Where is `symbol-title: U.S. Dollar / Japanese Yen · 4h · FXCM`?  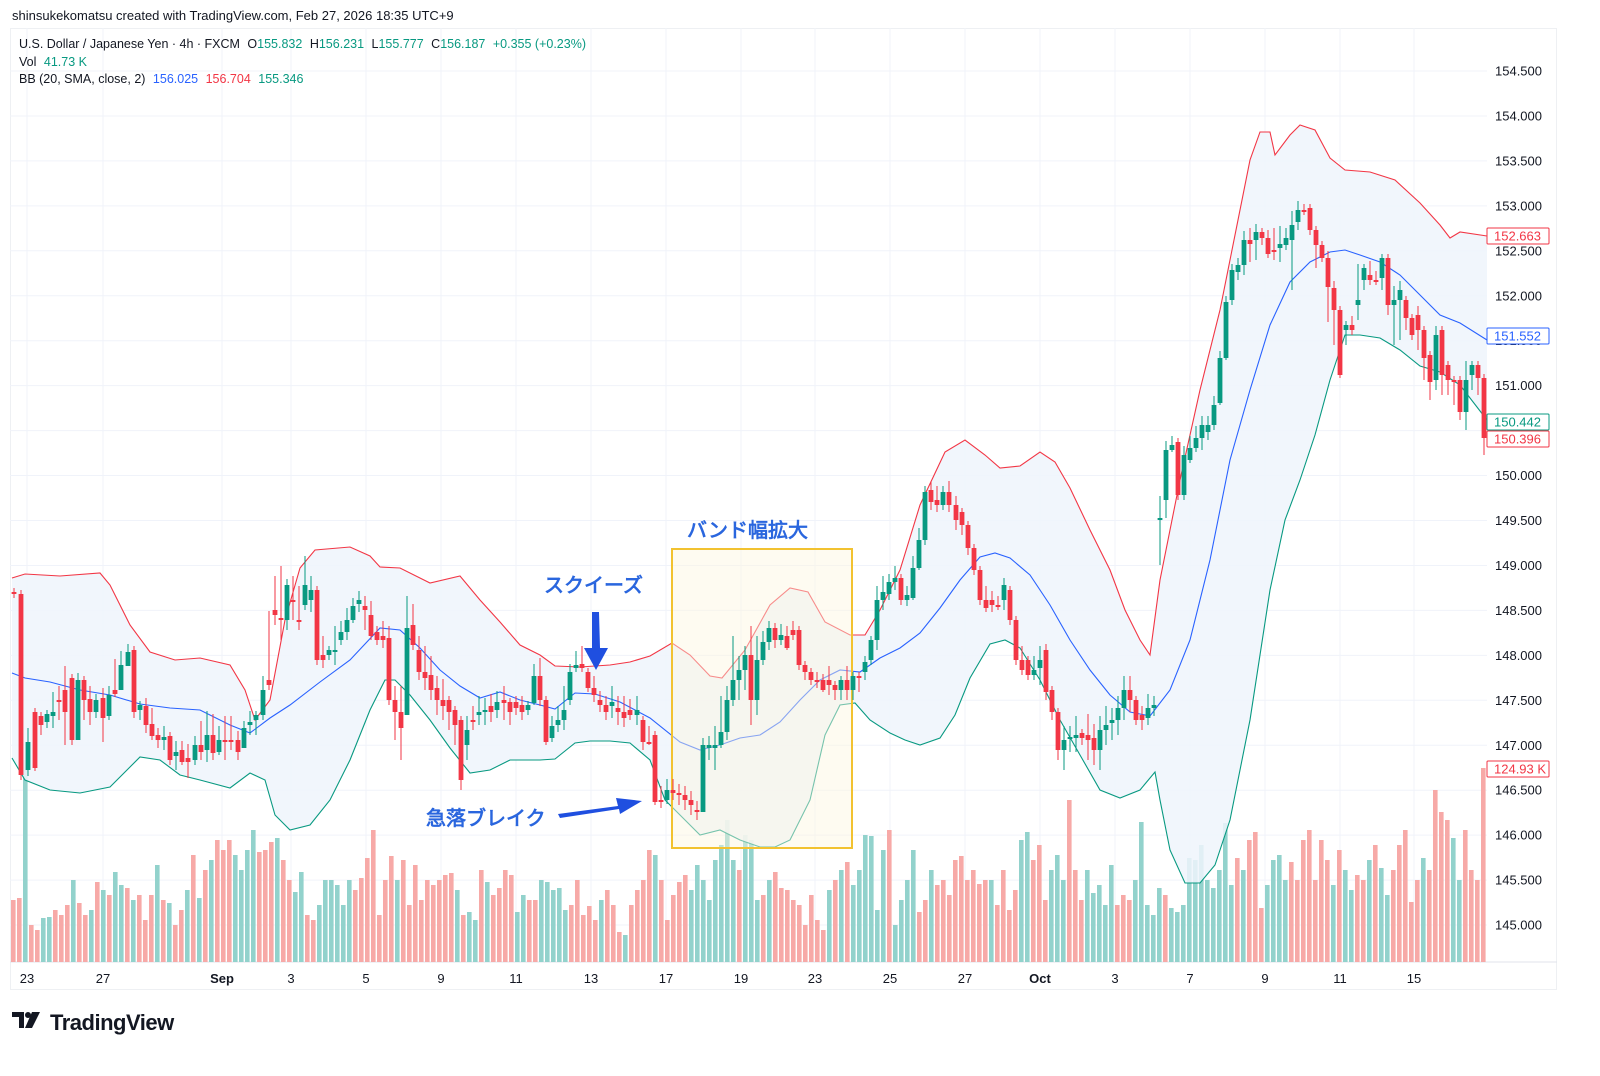 symbol-title: U.S. Dollar / Japanese Yen · 4h · FXCM is located at coordinates (129, 44).